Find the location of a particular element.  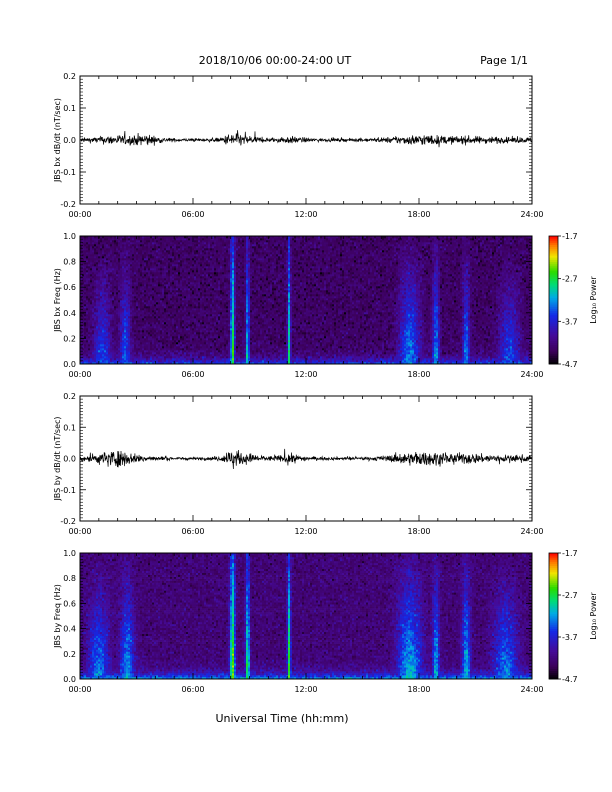

plot-title: 2018/10/06 00:00-24:00 UT is located at coordinates (275, 60).